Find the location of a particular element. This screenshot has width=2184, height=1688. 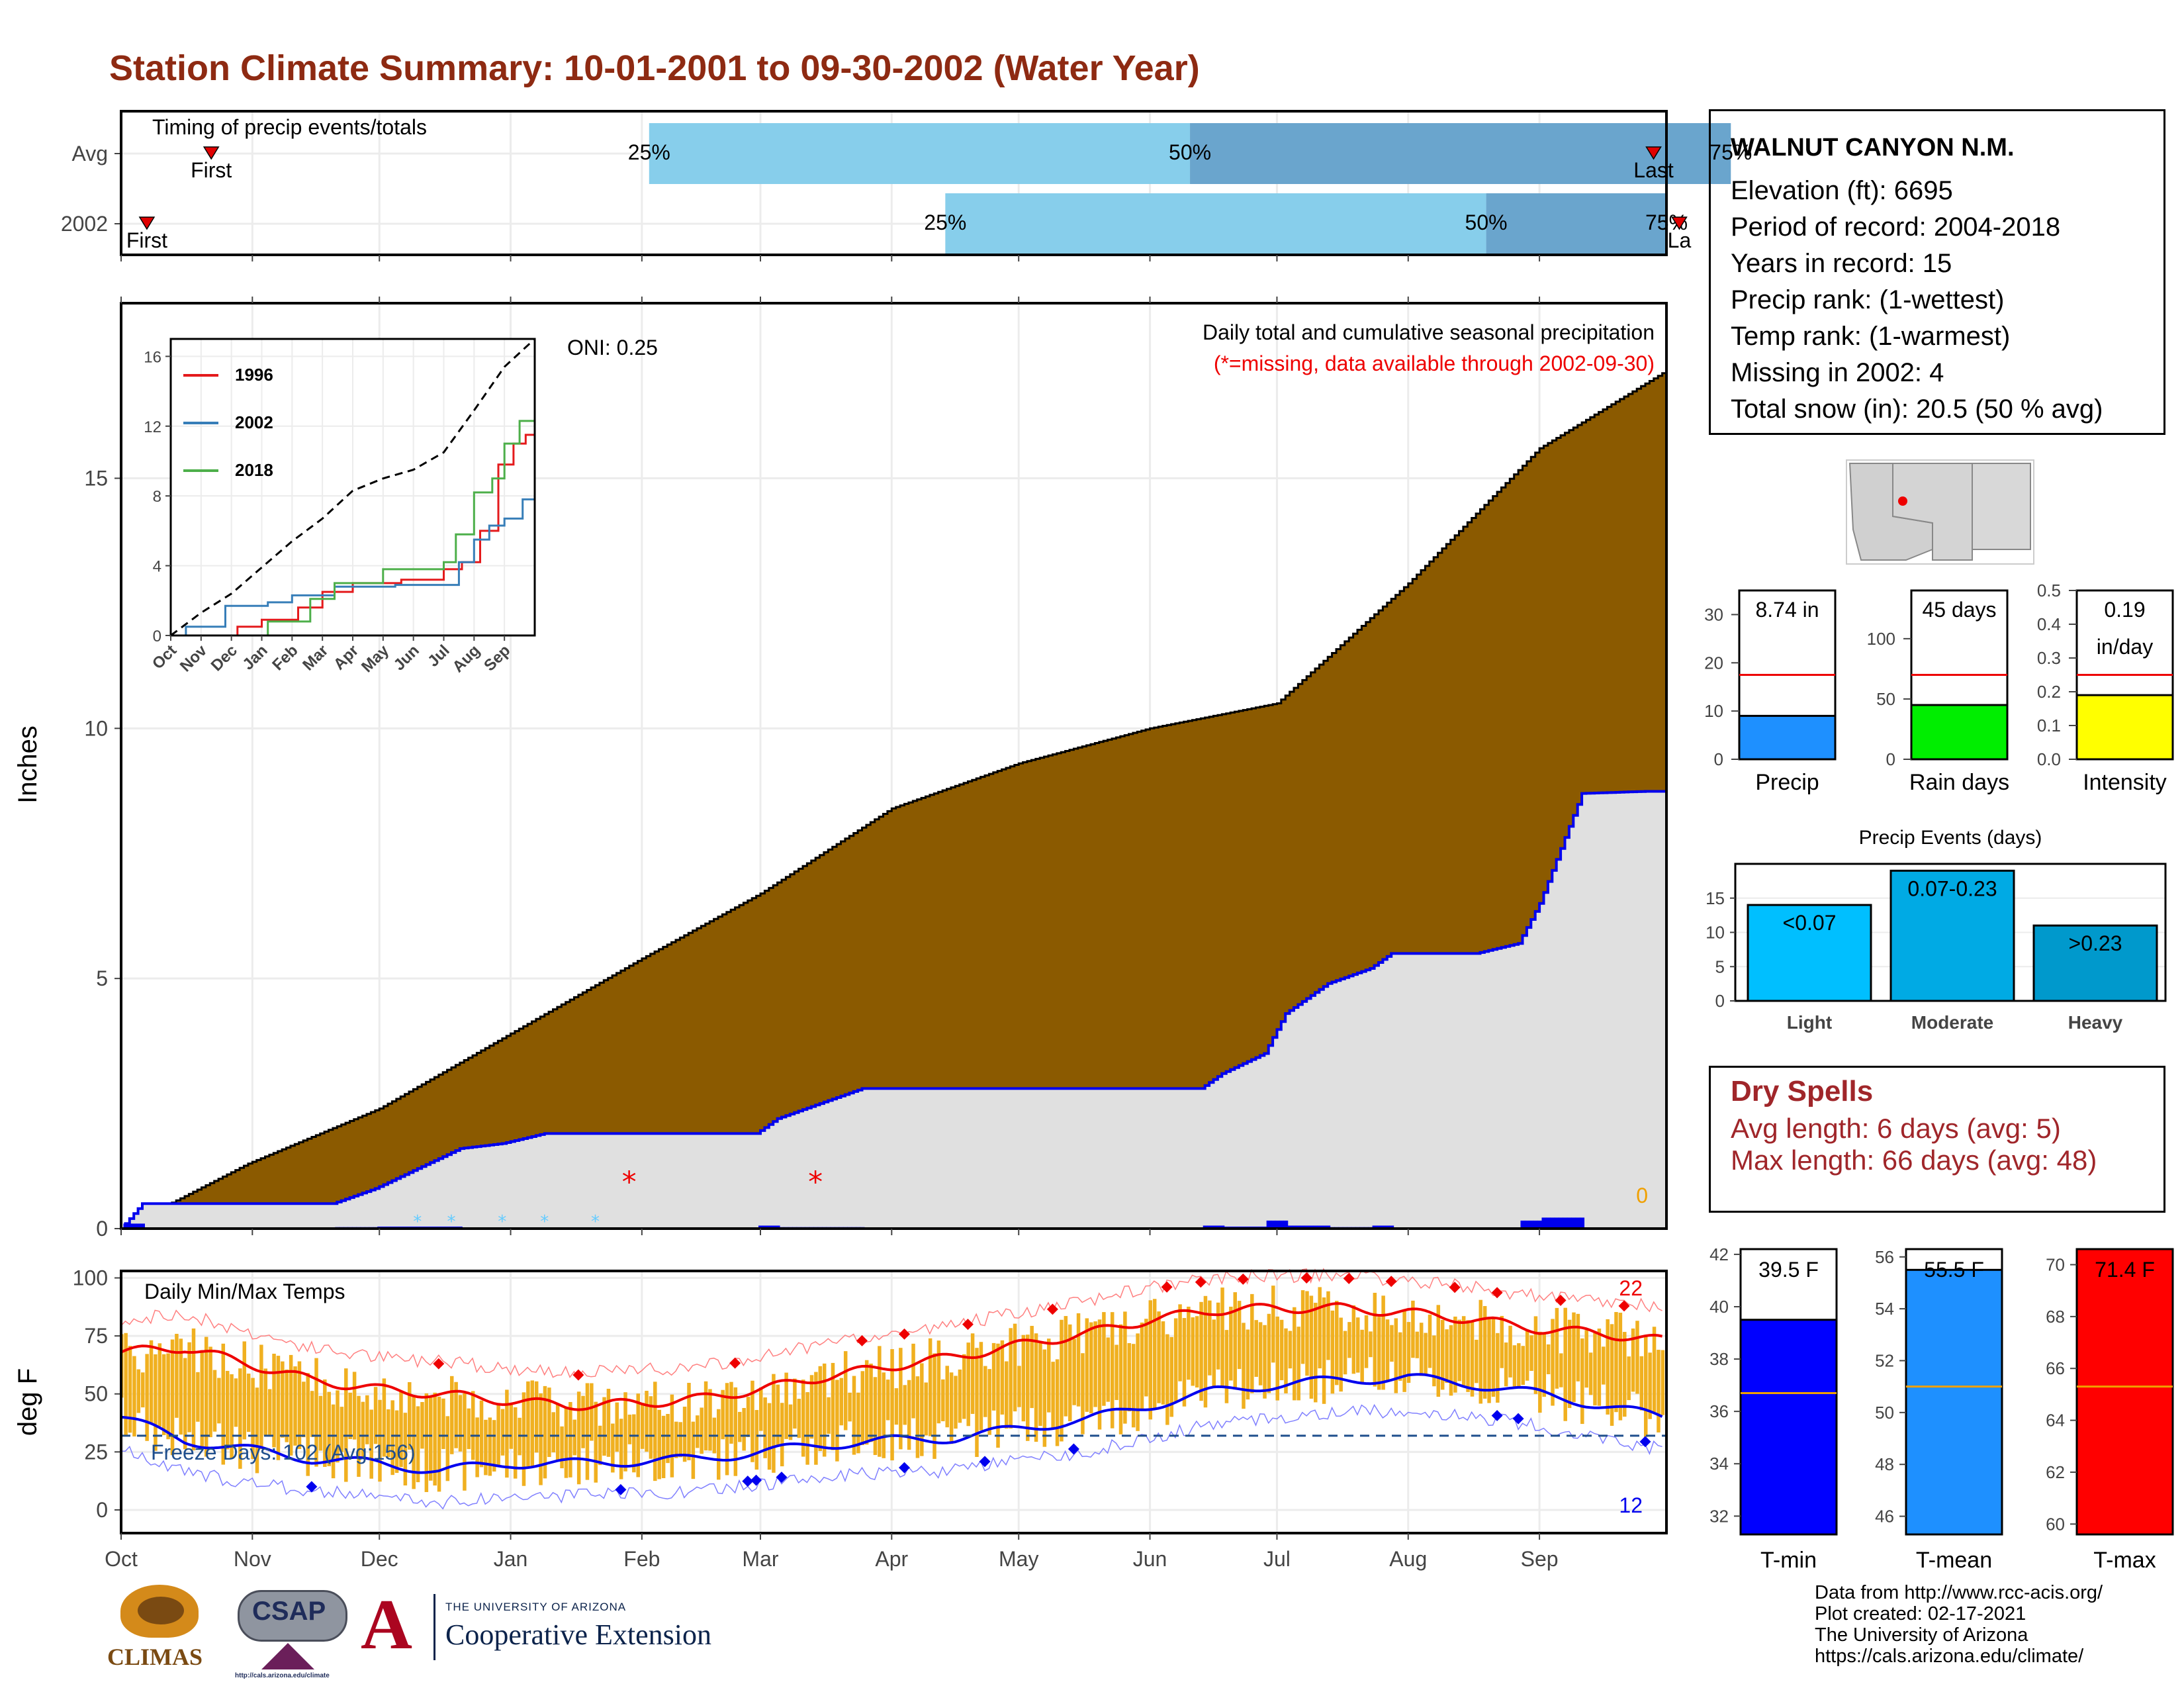

station-missing: Missing in 2002: 4 is located at coordinates (1837, 373).